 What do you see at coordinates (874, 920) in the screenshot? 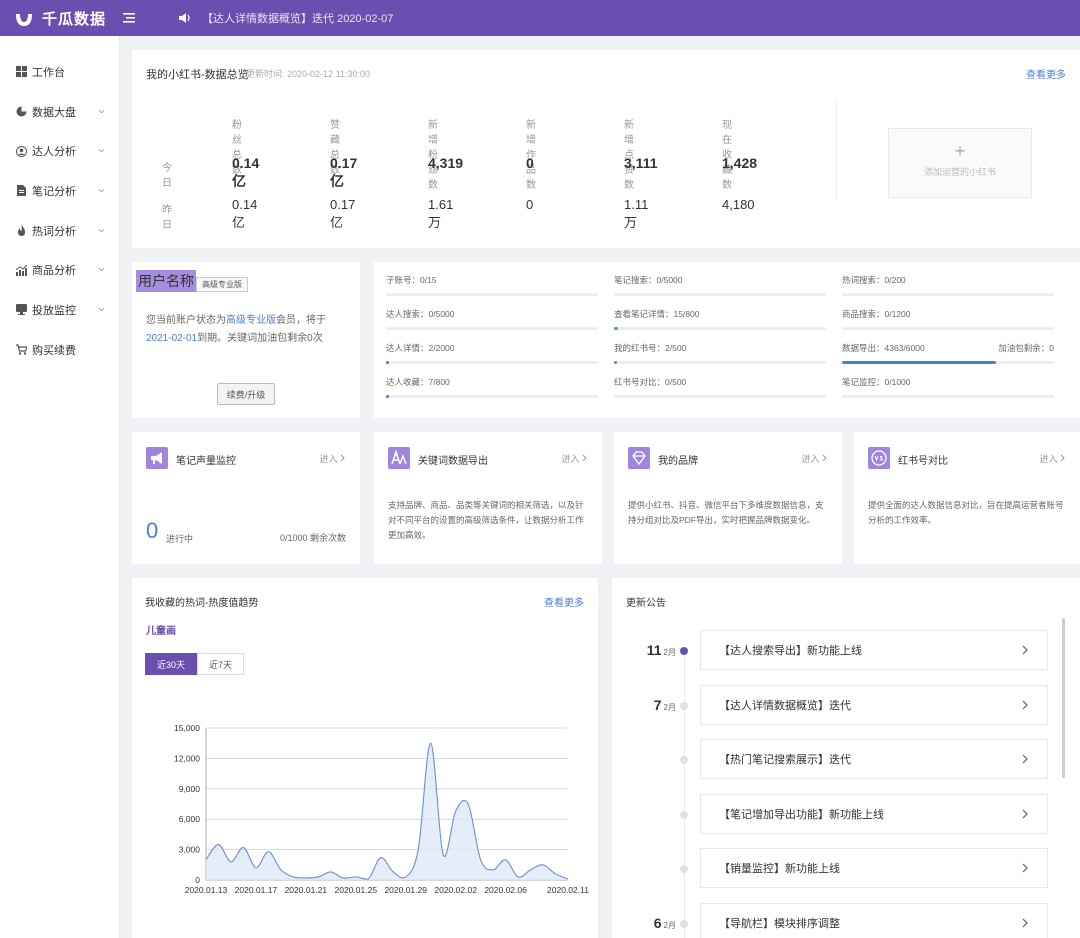
I see `news-link: 【导航栏】模块排序调整` at bounding box center [874, 920].